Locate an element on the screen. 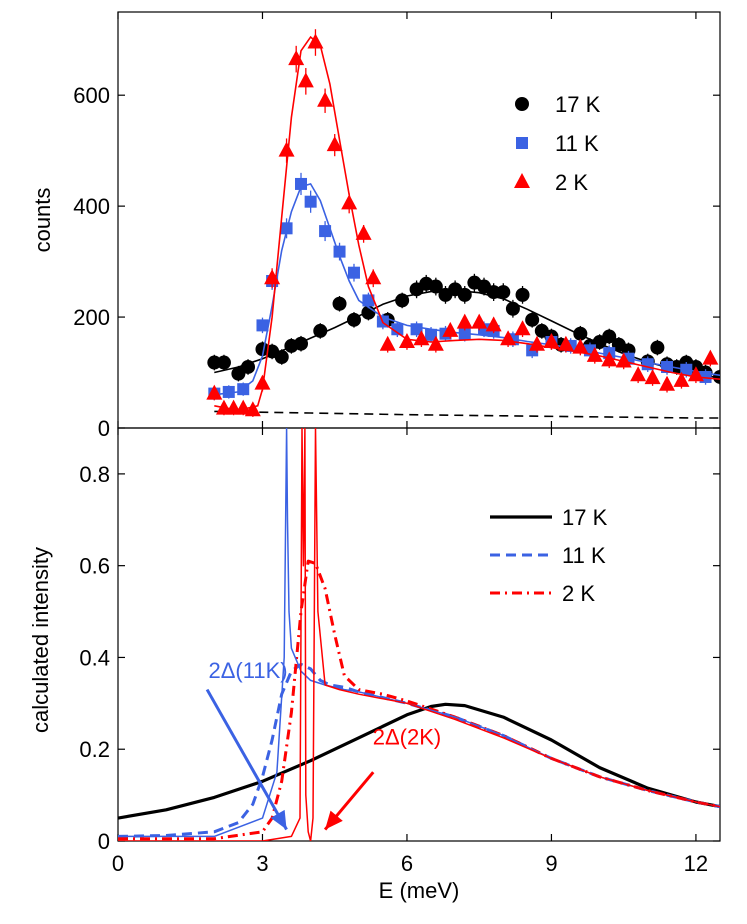 Image resolution: width=747 pixels, height=924 pixels. bottom-y-tick-label: 0.2 is located at coordinates (94, 749).